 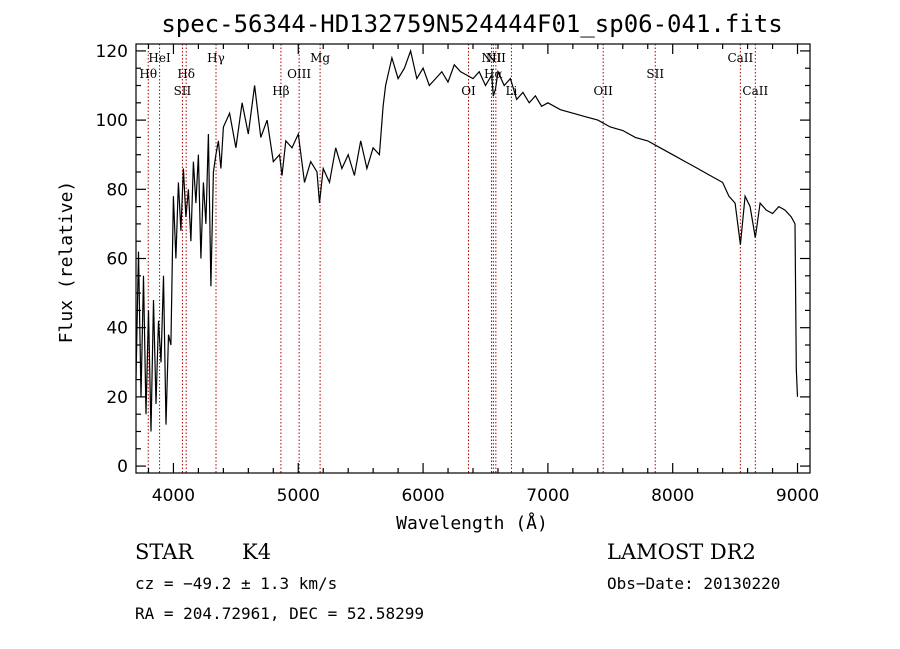 What do you see at coordinates (148, 74) in the screenshot?
I see `spectral-line-label: Hθ` at bounding box center [148, 74].